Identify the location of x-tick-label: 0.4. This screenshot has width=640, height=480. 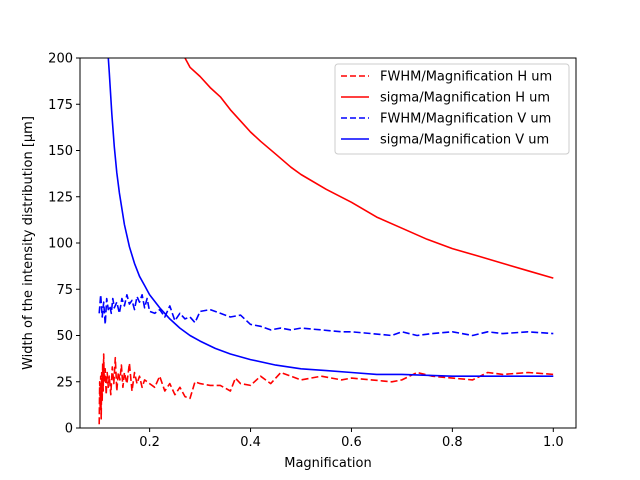
(250, 442).